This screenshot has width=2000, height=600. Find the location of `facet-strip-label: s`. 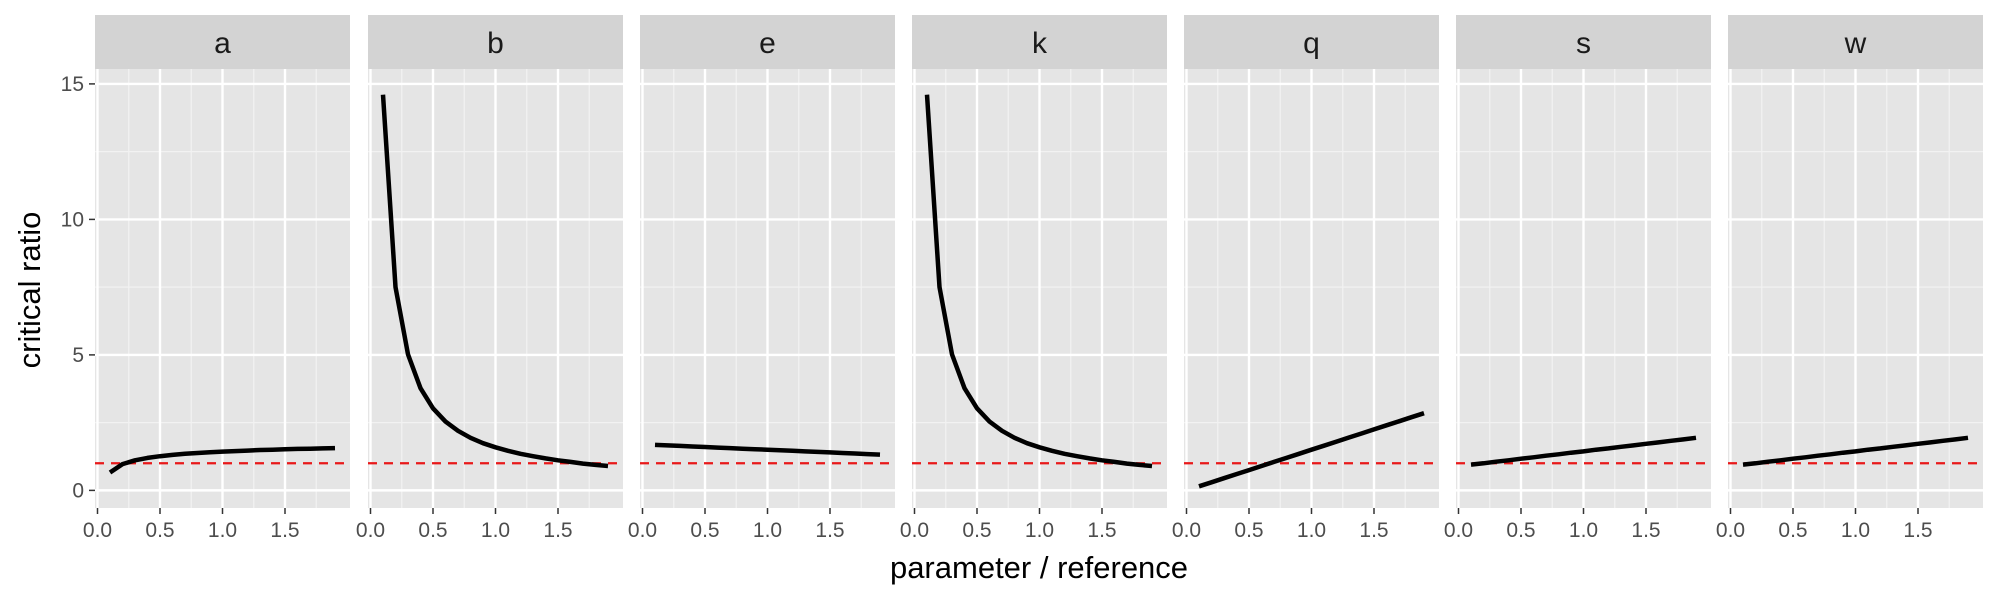

facet-strip-label: s is located at coordinates (1583, 43).